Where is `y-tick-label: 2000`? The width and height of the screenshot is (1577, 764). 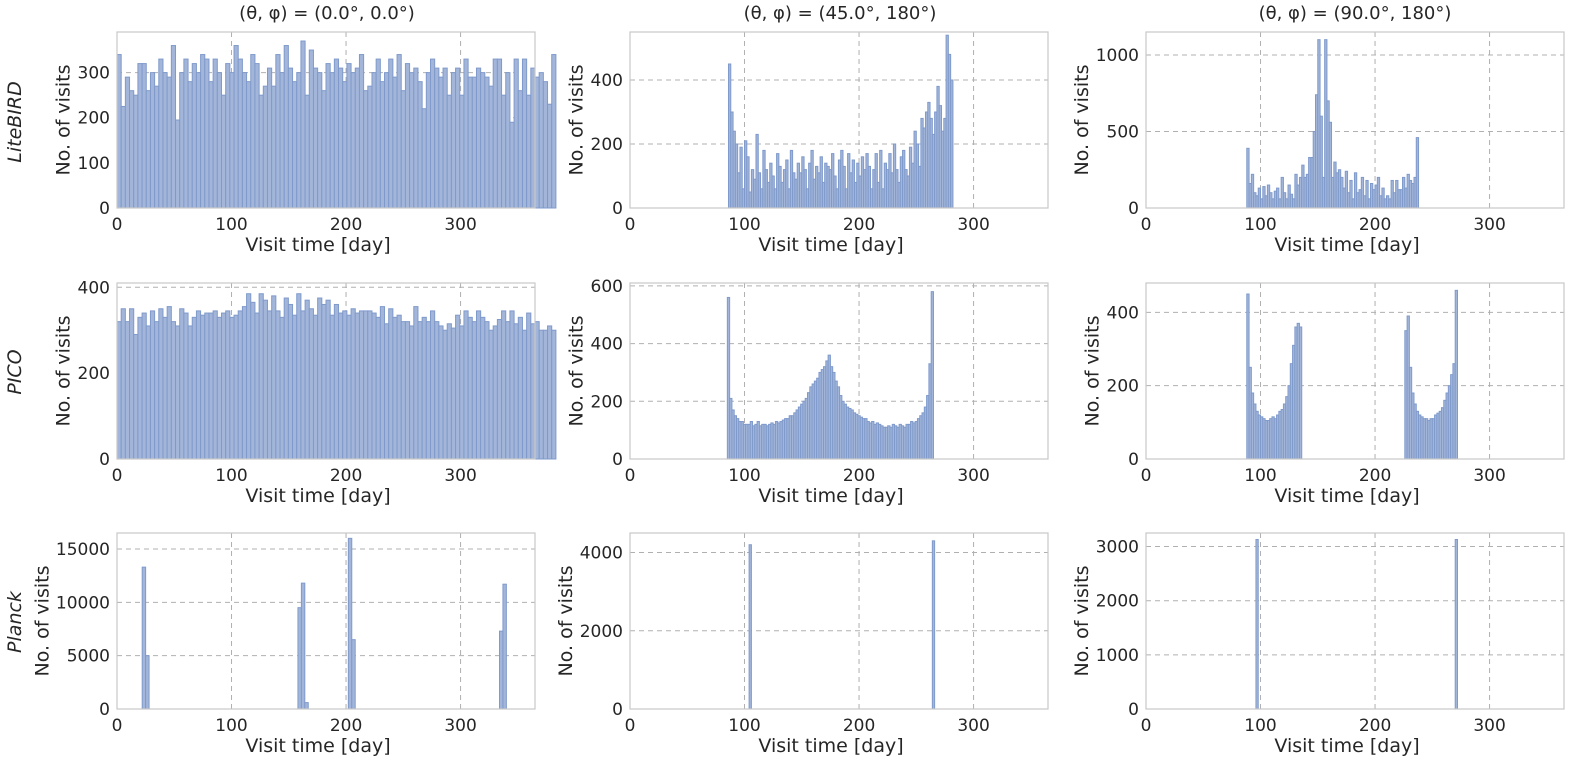
y-tick-label: 2000 is located at coordinates (601, 632).